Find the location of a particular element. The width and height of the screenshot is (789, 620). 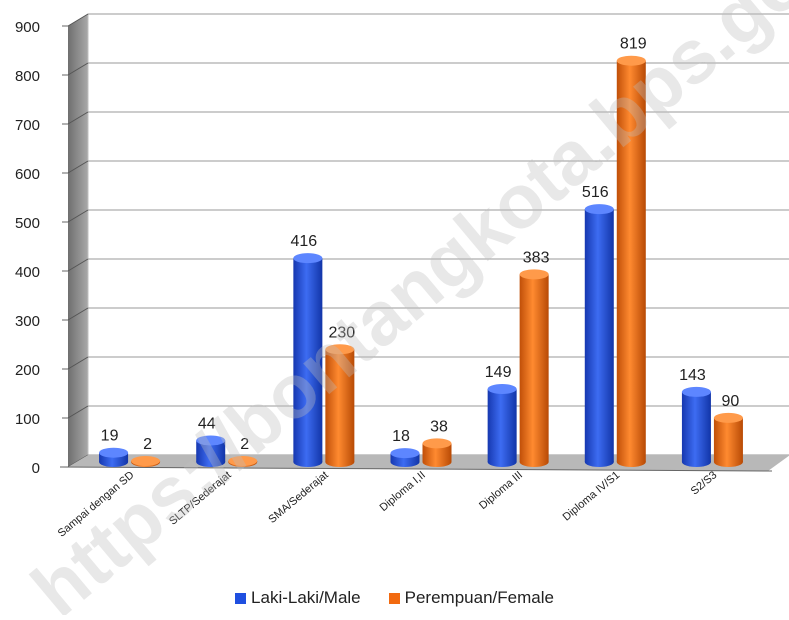

y-tick-label: 800 is located at coordinates (27, 76).